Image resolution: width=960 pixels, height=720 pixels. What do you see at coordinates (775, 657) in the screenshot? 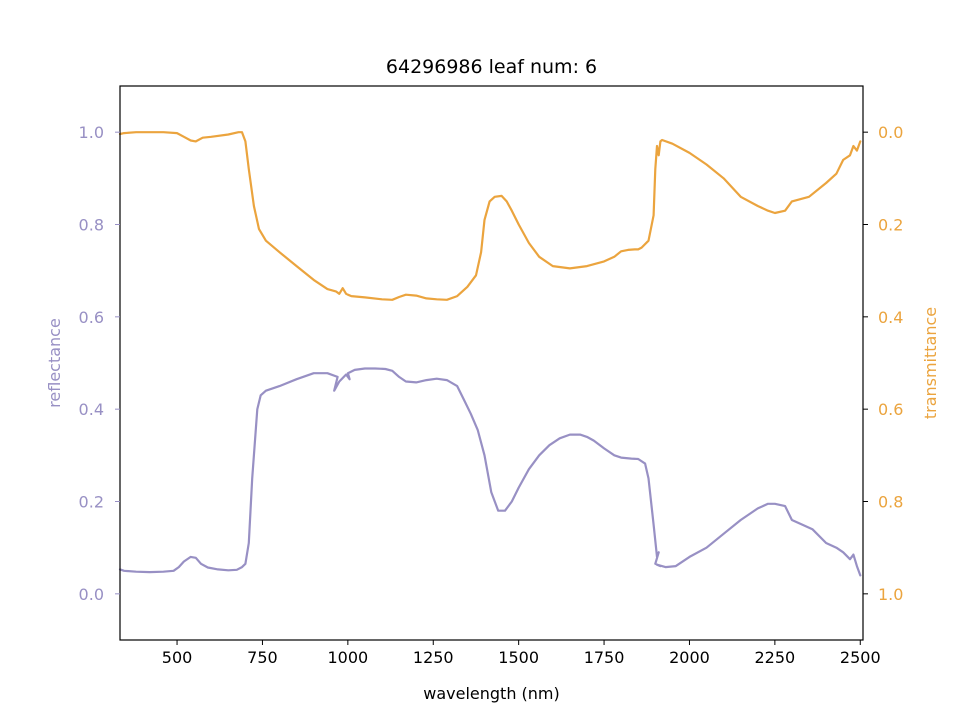
I see `x-tick-label: 2250` at bounding box center [775, 657].